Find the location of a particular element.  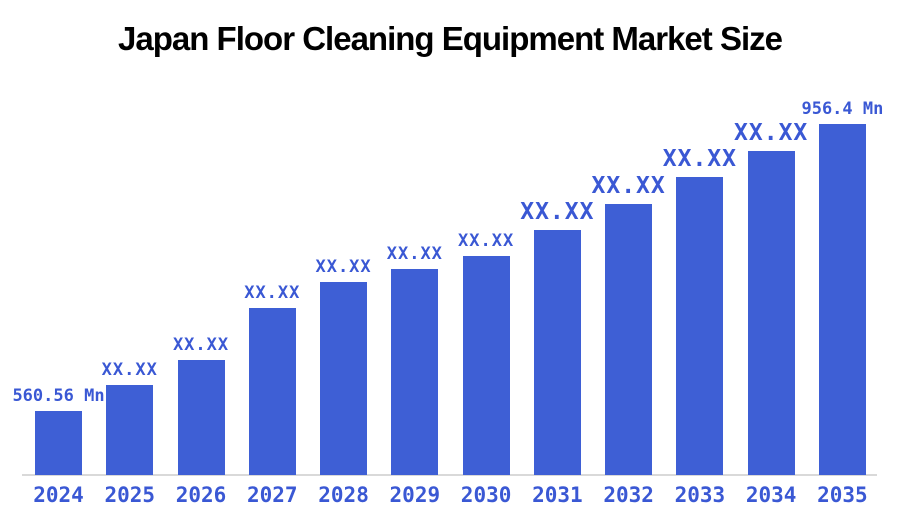

x-tick-label-2026: 2026 is located at coordinates (201, 495).